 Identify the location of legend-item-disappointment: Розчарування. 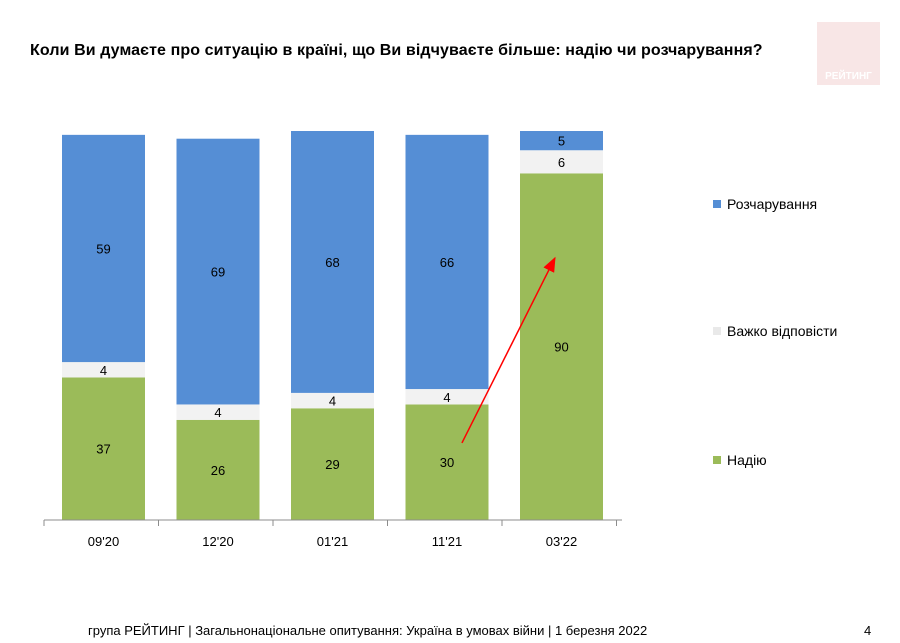
(765, 204).